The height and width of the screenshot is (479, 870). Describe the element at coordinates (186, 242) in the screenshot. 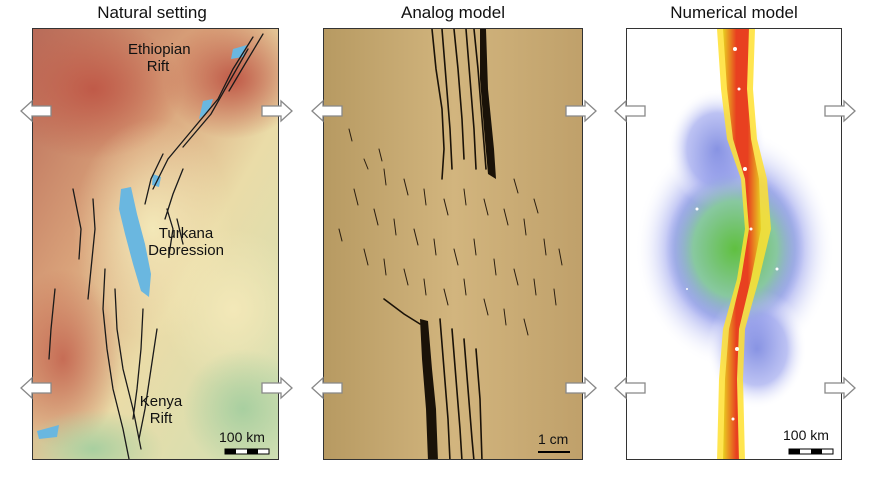

I see `turkana-depression-label: Turkana Depression` at that location.